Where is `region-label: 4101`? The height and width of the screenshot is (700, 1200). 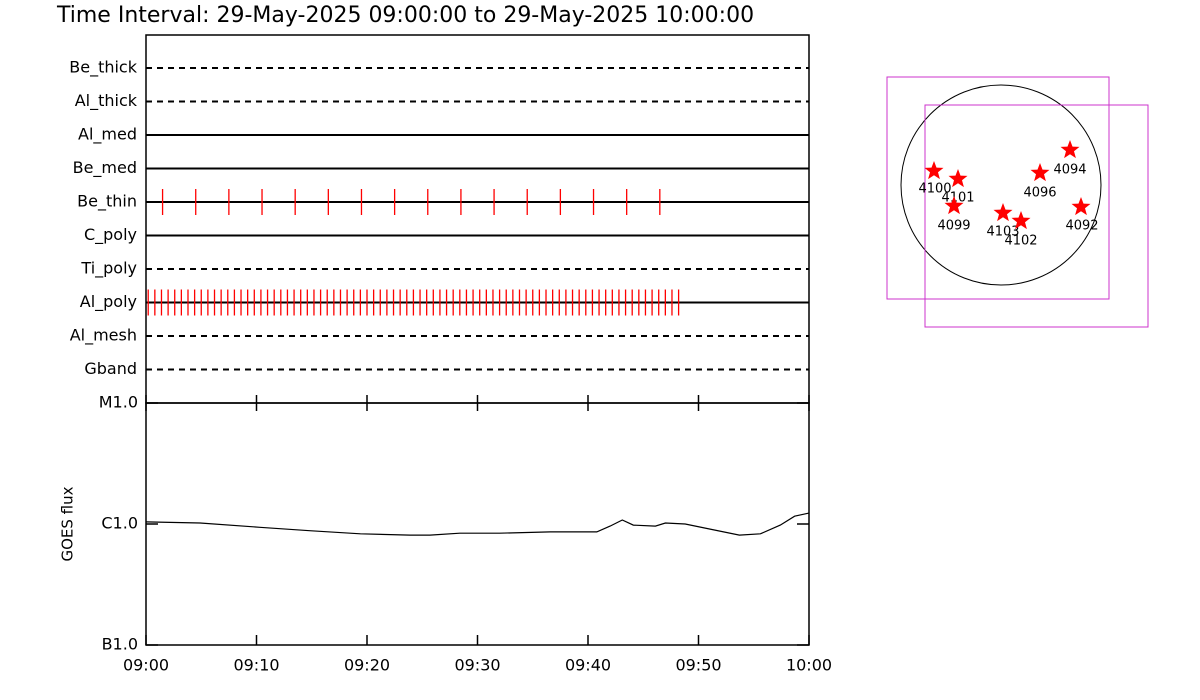
region-label: 4101 is located at coordinates (957, 198).